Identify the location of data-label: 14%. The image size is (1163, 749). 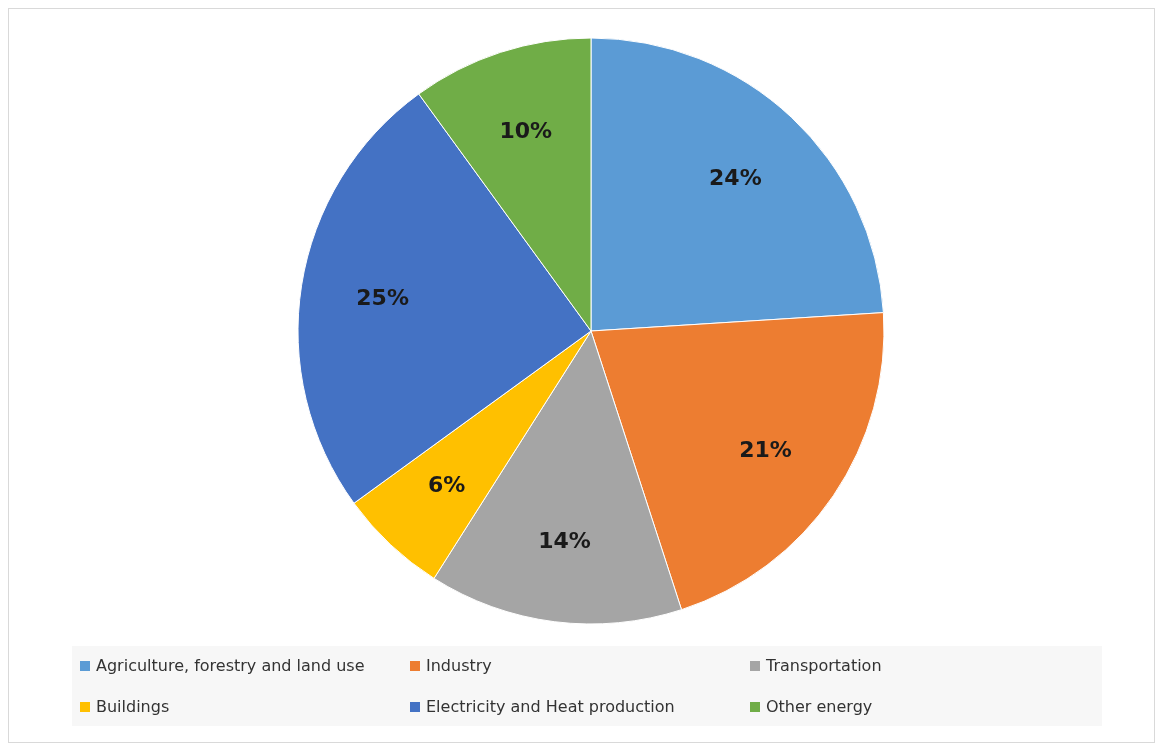
(564, 540).